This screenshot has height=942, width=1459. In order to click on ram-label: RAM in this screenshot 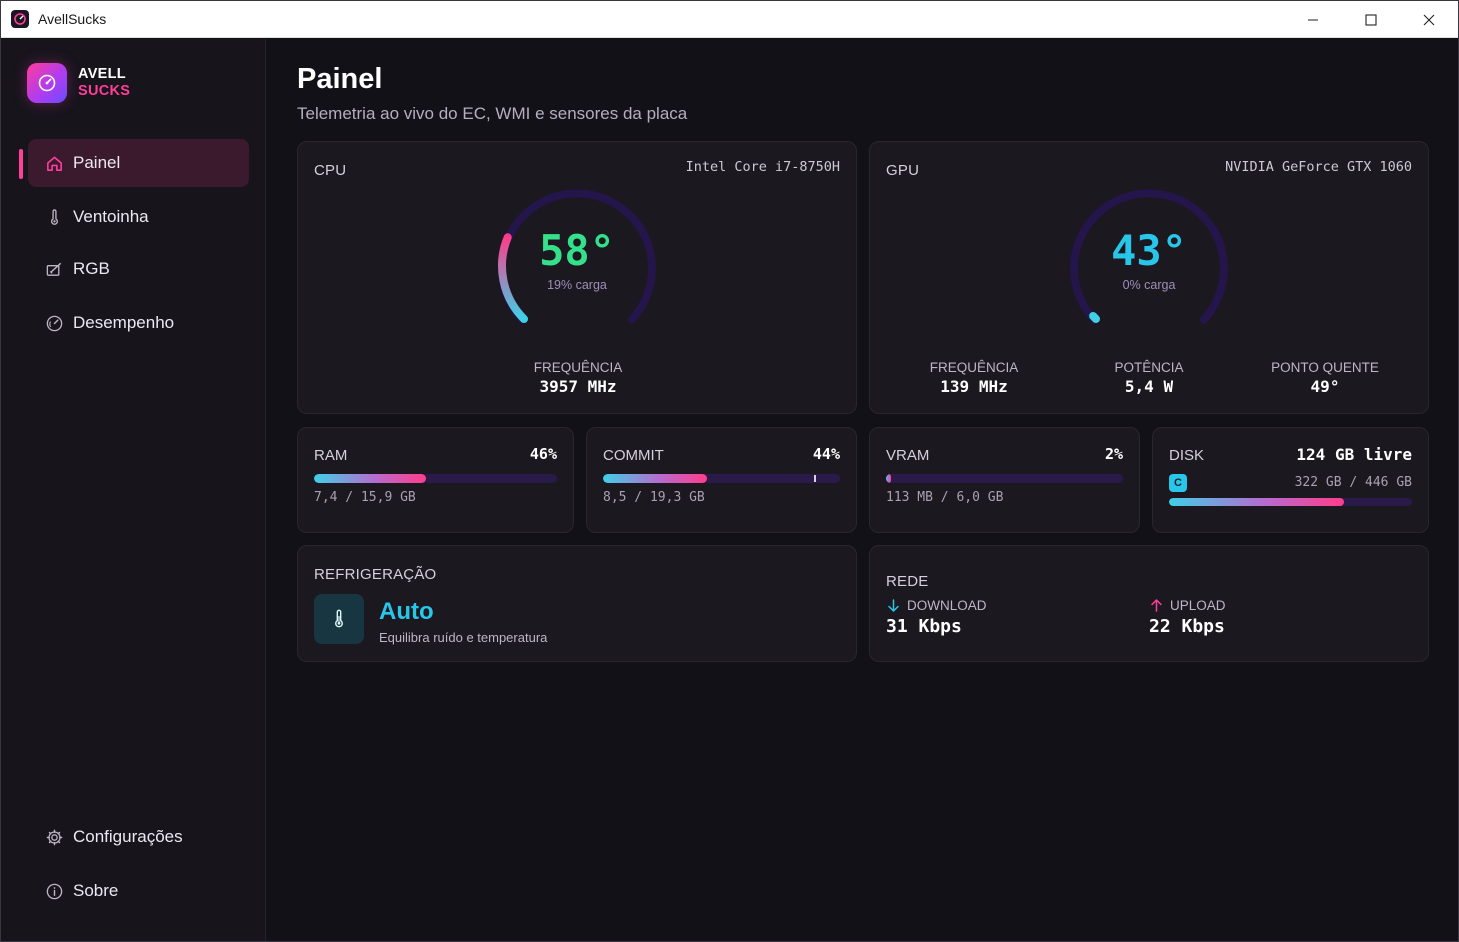, I will do `click(331, 455)`.